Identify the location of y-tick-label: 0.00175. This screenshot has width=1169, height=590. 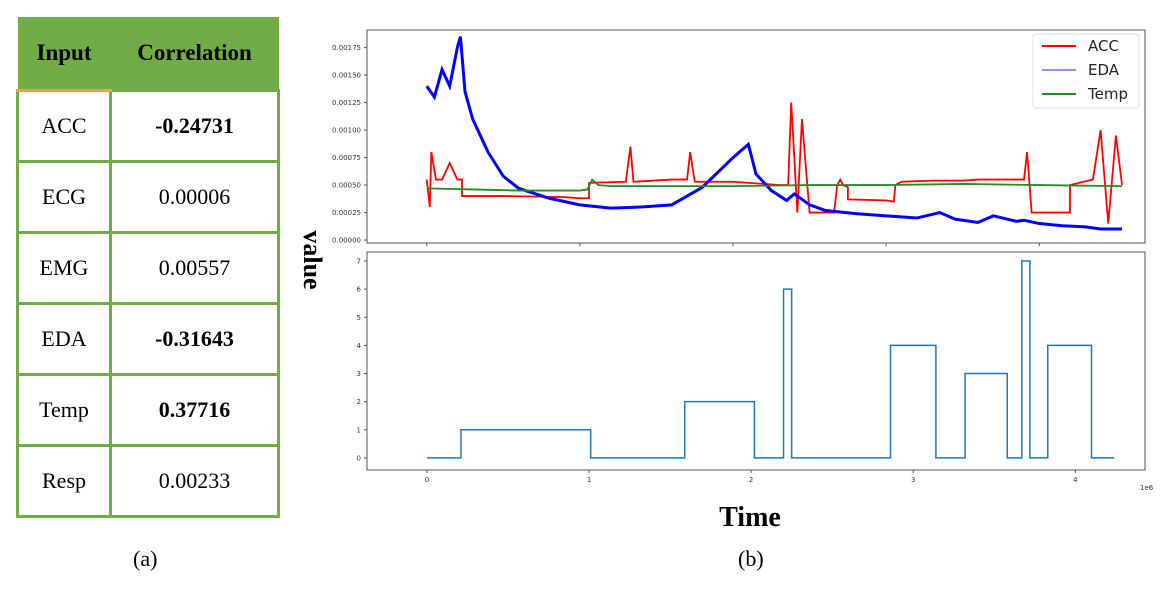
(346, 48).